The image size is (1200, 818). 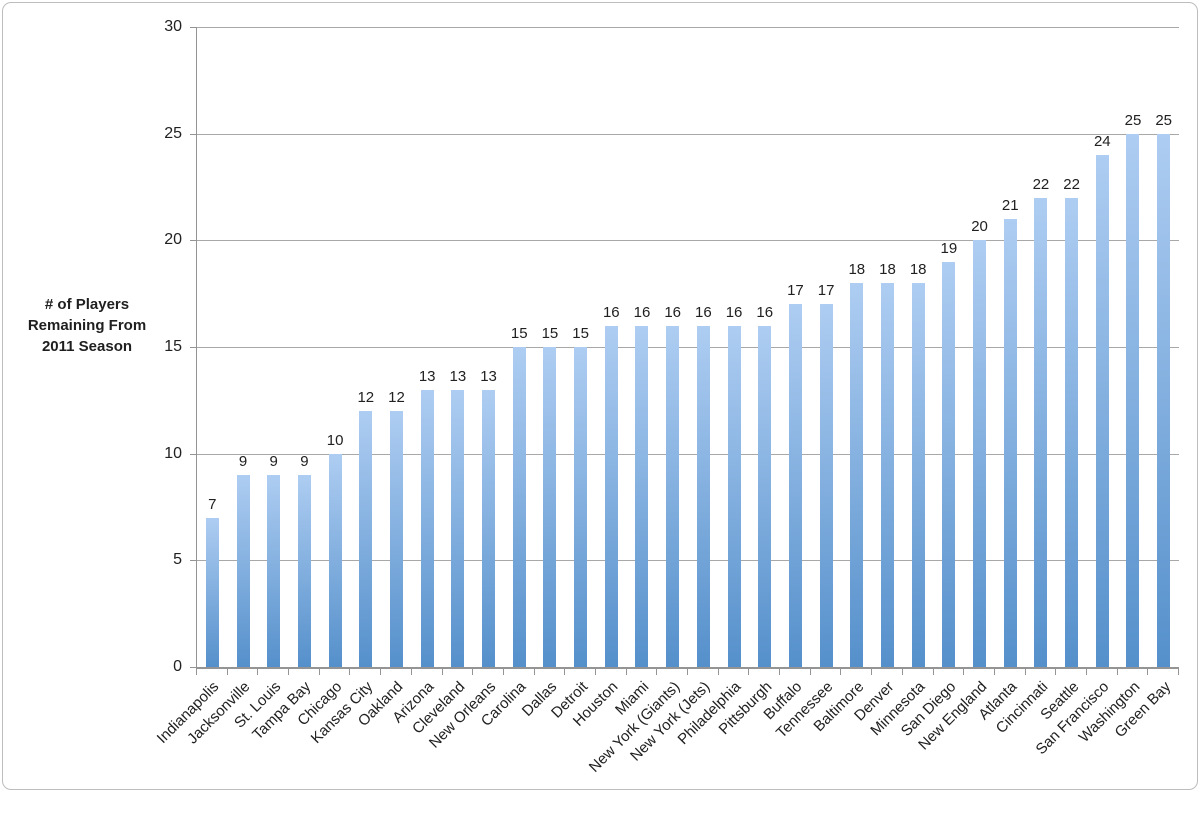 What do you see at coordinates (177, 560) in the screenshot?
I see `y-axis-tick-label: 5` at bounding box center [177, 560].